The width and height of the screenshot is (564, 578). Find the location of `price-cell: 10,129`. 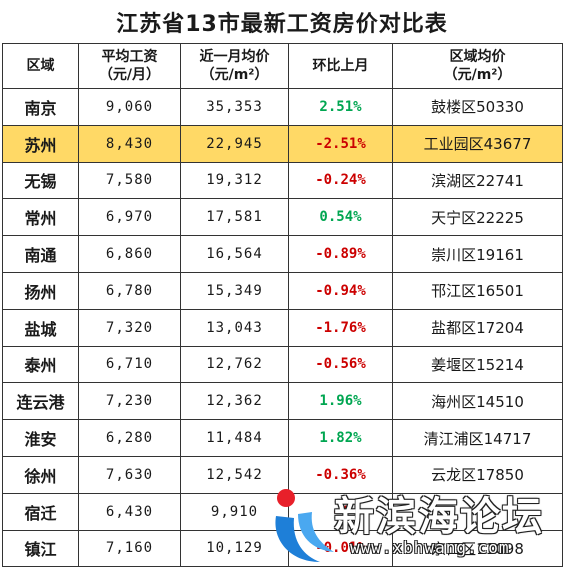

price-cell: 10,129 is located at coordinates (234, 548).